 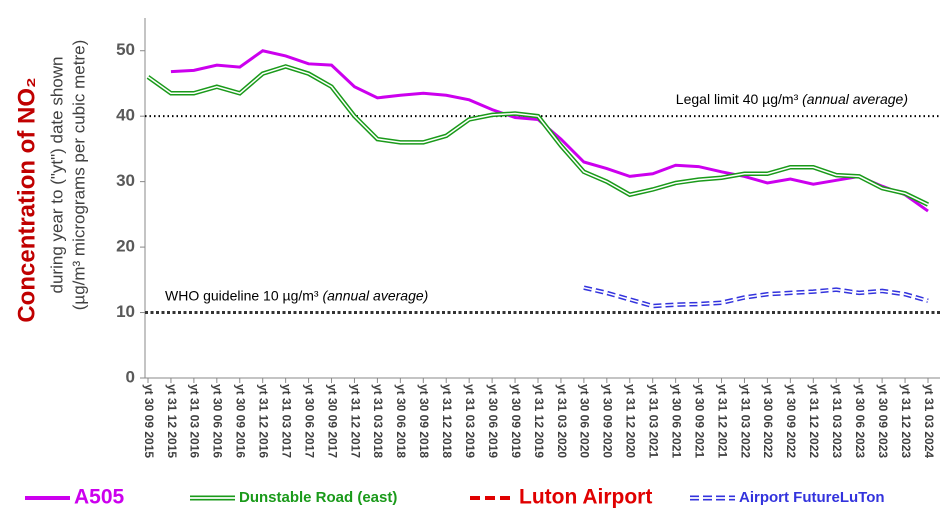 What do you see at coordinates (814, 421) in the screenshot?
I see `x-tick-label: yt 31 12 2022` at bounding box center [814, 421].